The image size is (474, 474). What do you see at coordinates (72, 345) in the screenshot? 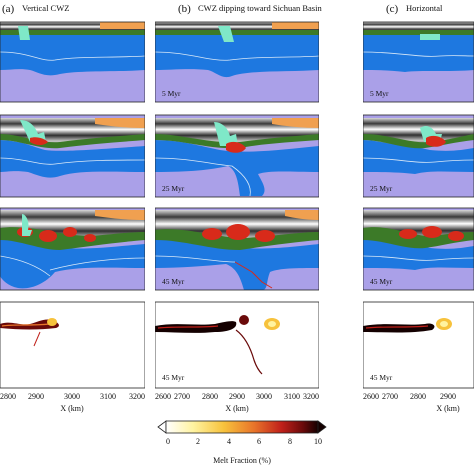
I see `panel-a-row4` at bounding box center [72, 345].